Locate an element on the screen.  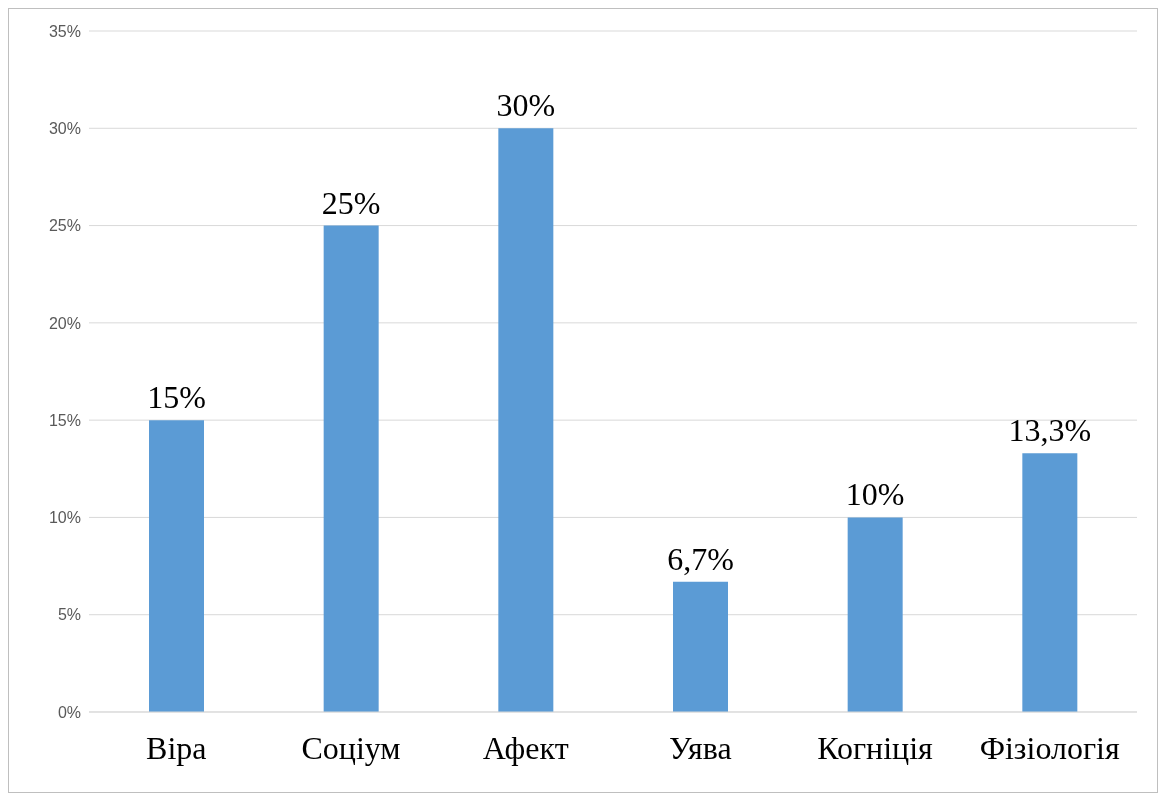
x-tick-label: Віра is located at coordinates (176, 747).